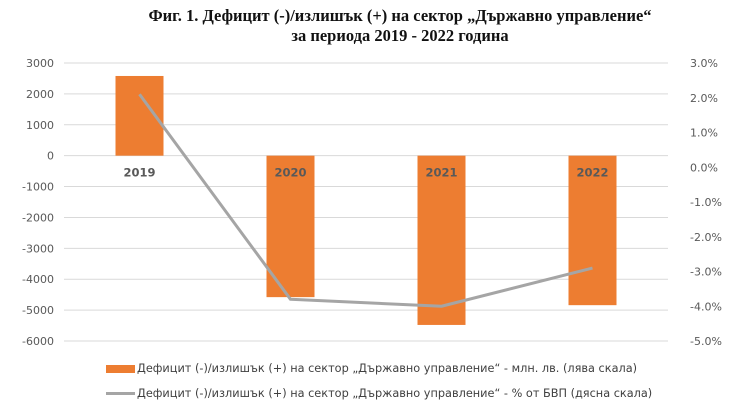  I want to click on chart-title-line2: за периода 2019 - 2022 година, so click(400, 35).